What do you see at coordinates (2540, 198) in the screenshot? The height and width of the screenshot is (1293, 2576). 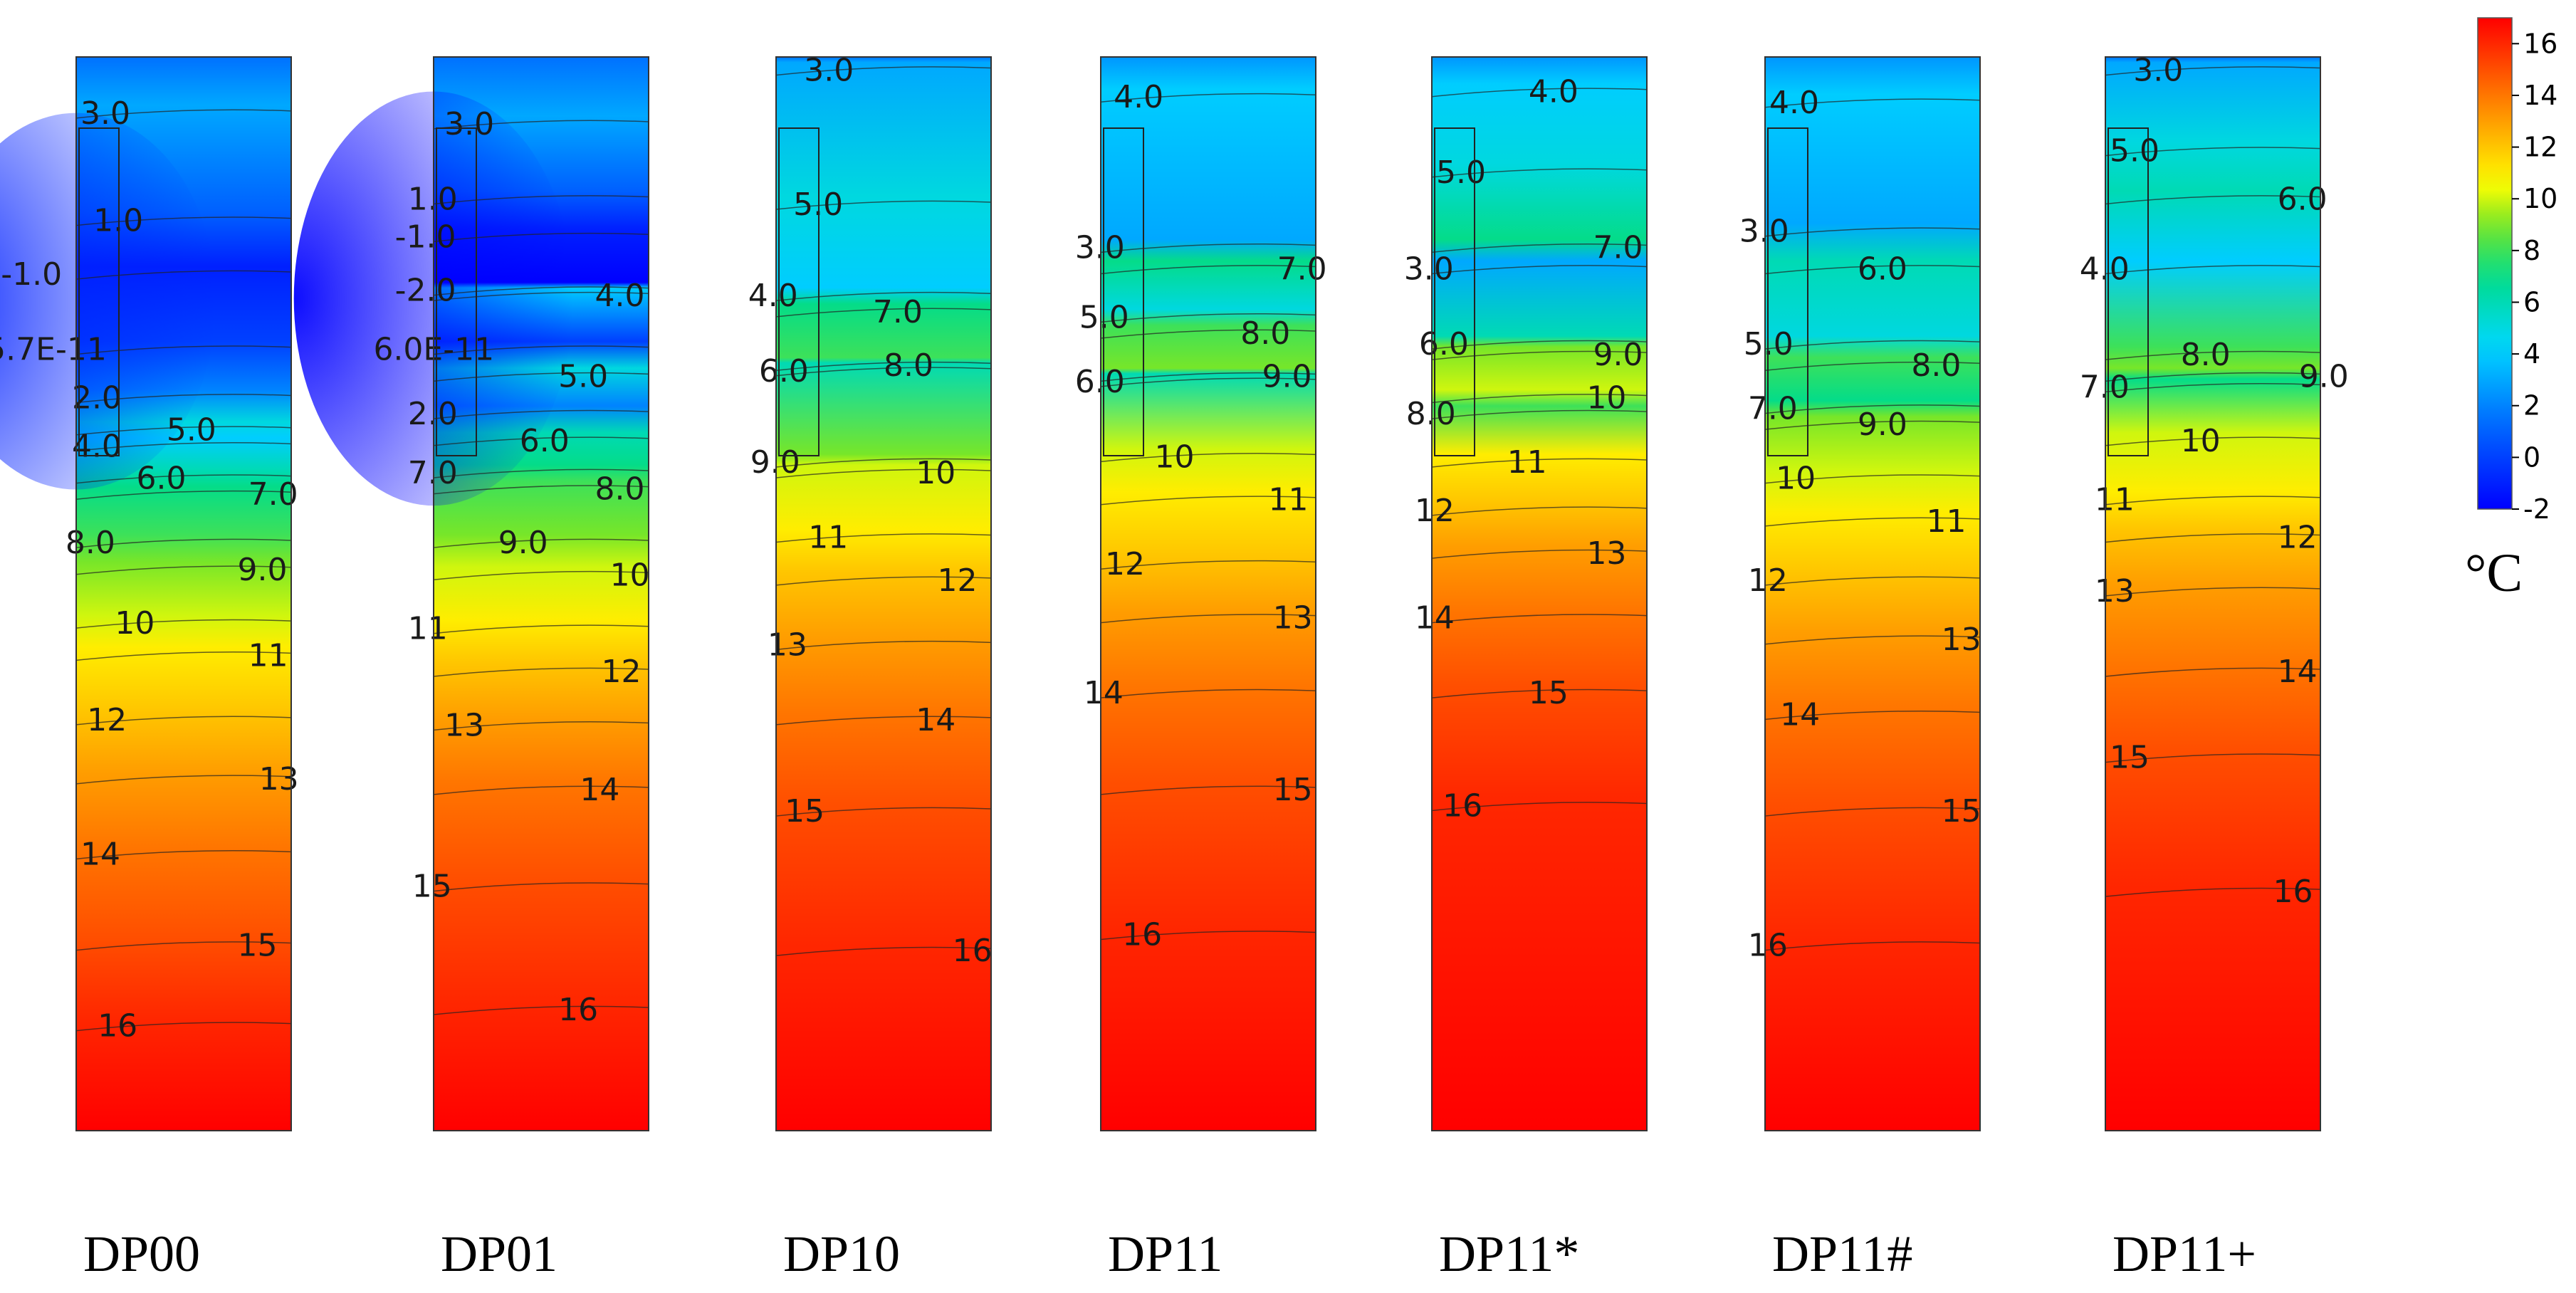 I see `colorbar-tick-label: 10` at bounding box center [2540, 198].